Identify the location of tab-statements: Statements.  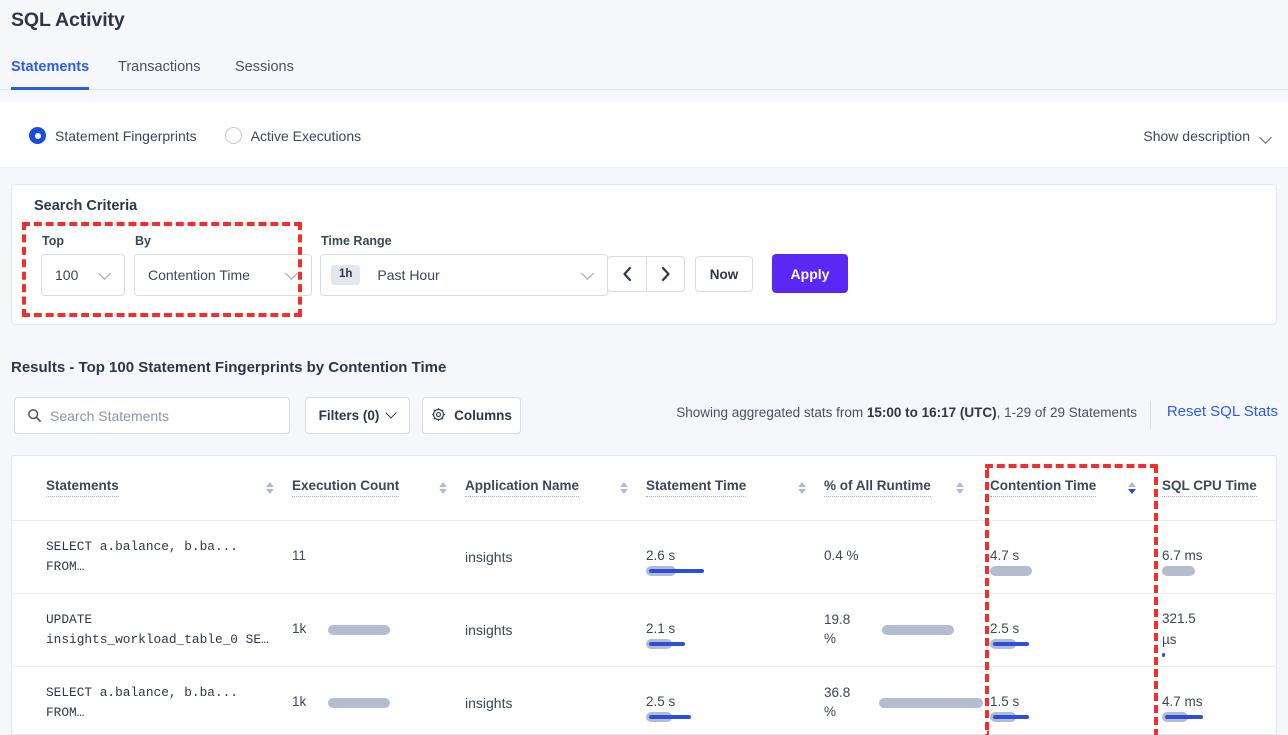
(50, 74).